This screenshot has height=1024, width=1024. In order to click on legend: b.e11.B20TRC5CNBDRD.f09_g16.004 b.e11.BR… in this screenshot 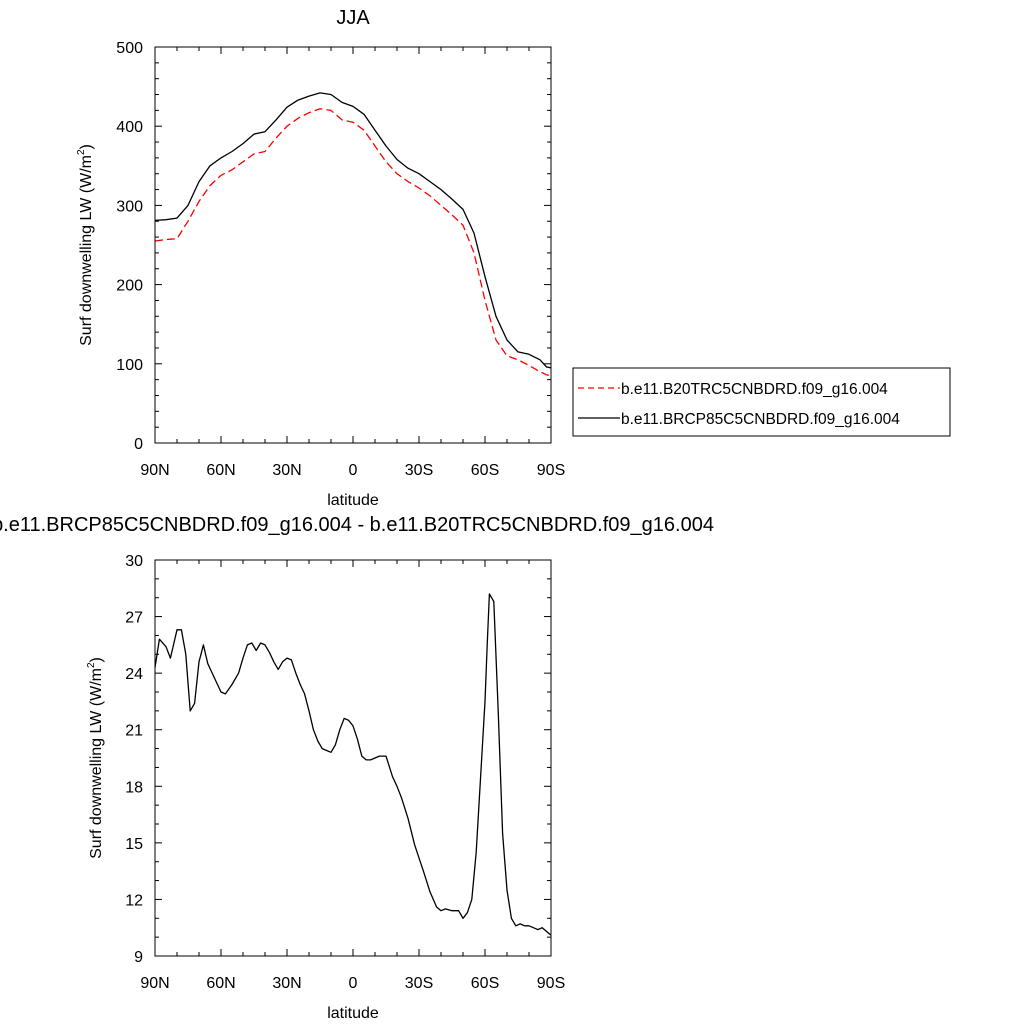, I will do `click(761, 402)`.